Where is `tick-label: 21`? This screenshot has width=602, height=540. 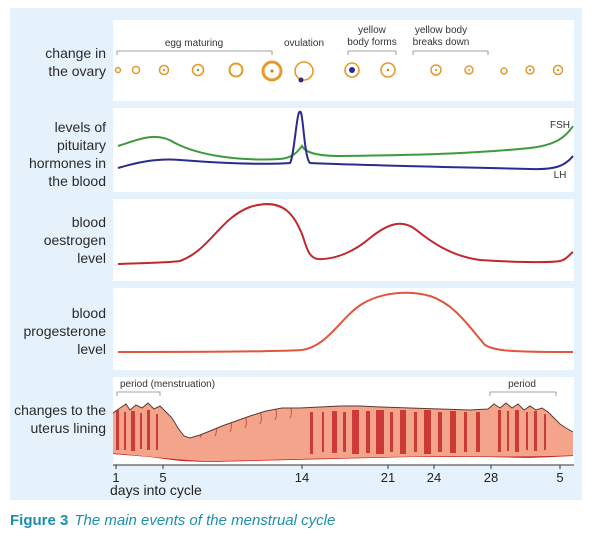
tick-label: 21 is located at coordinates (388, 477).